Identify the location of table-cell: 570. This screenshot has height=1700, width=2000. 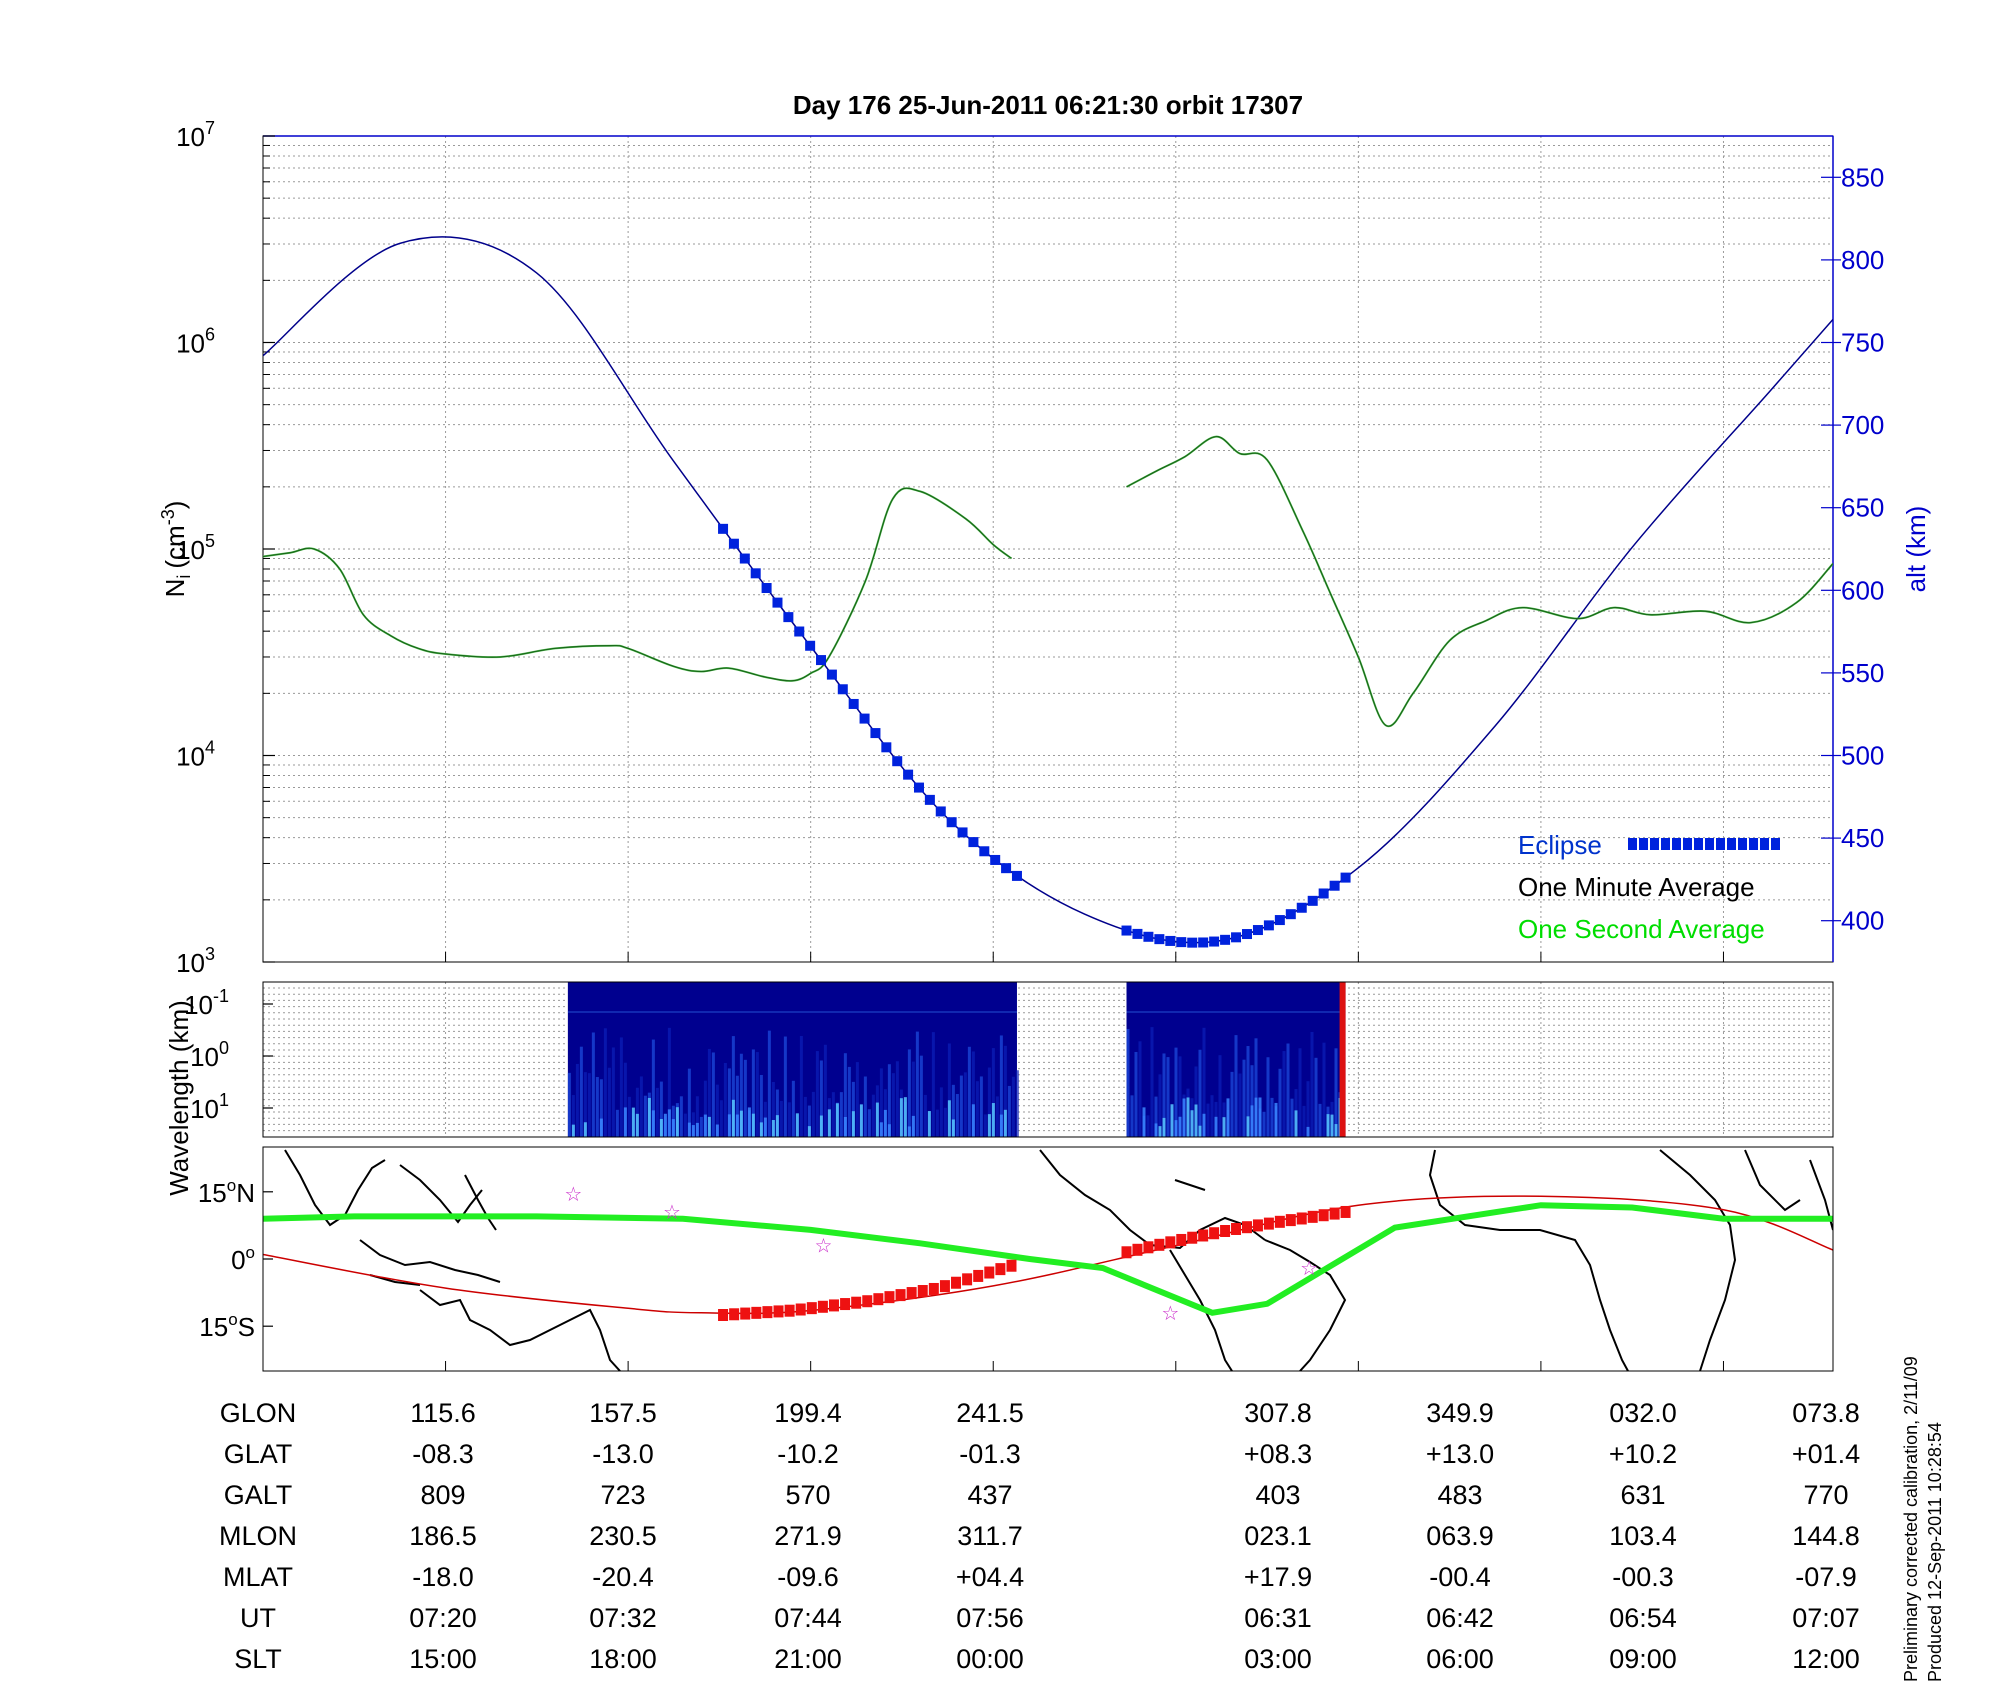
(807, 1495).